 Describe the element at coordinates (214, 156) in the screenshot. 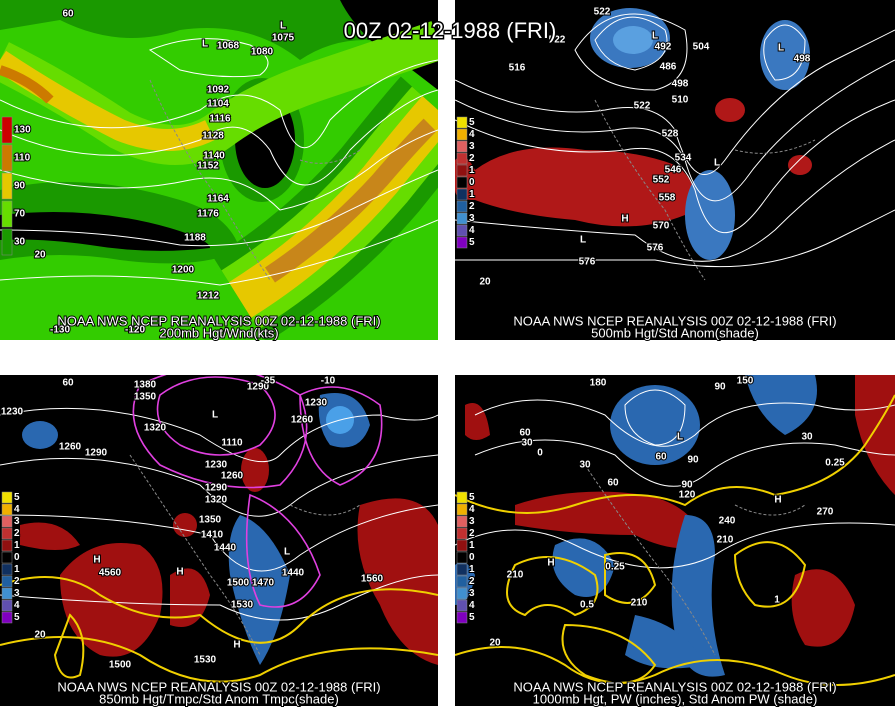

I see `contour-label: 1140` at that location.